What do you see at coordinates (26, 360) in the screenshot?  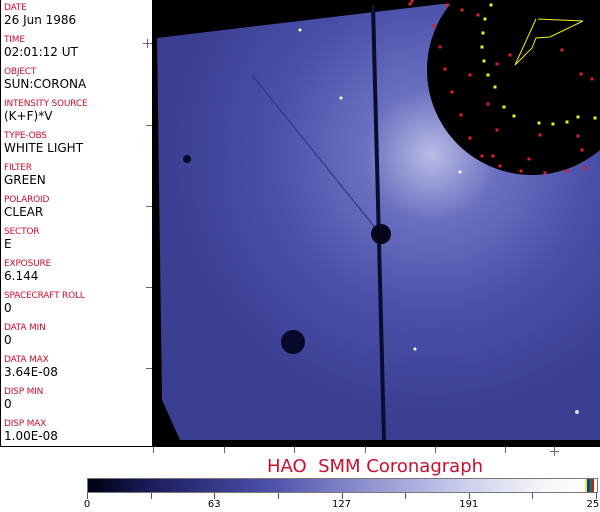 I see `field-label: DATA MAX` at bounding box center [26, 360].